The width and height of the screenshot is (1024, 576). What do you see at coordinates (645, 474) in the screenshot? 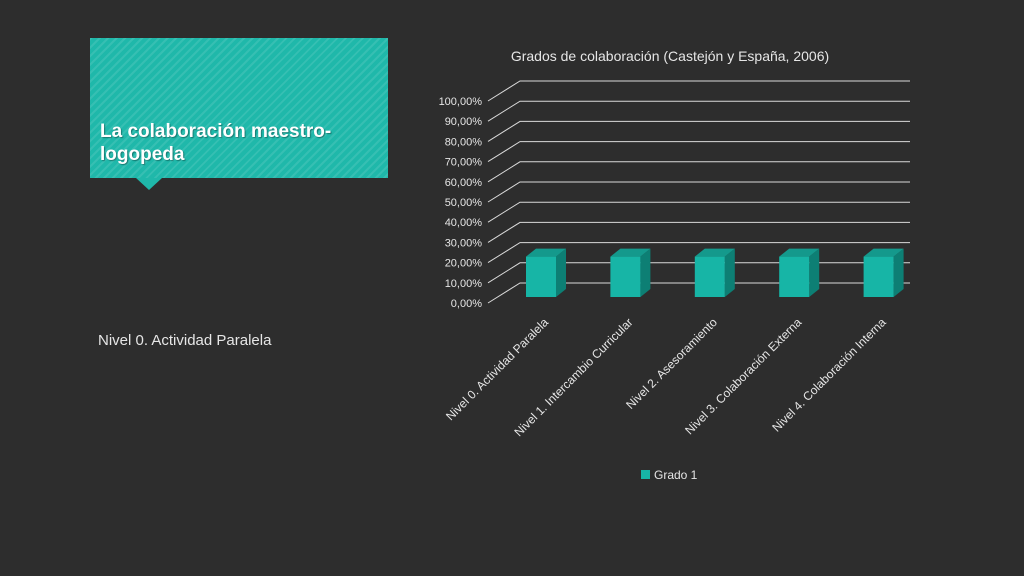
I see `legend-swatch` at bounding box center [645, 474].